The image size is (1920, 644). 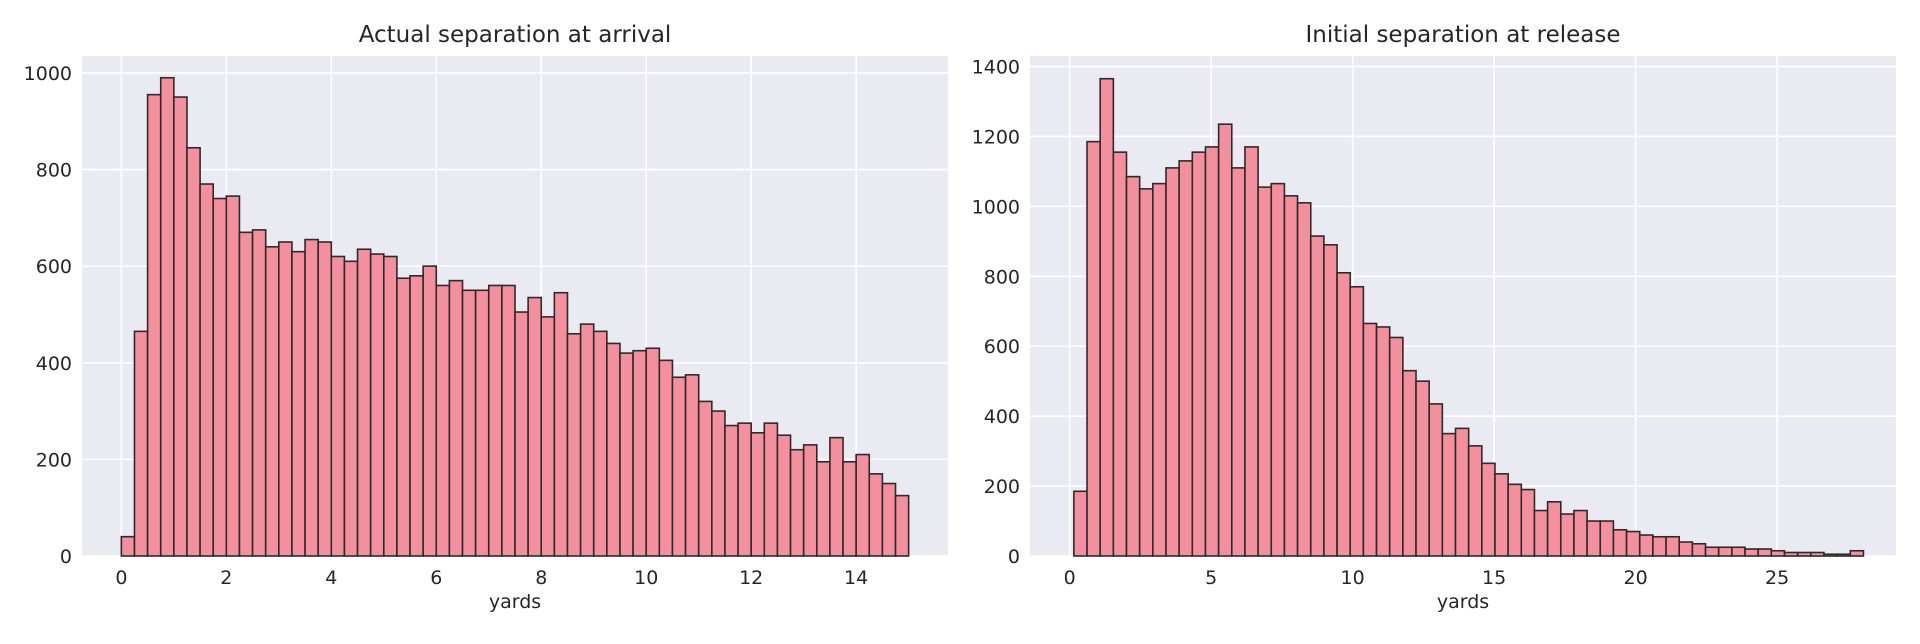 I want to click on y-tick-label: 1200, so click(x=996, y=137).